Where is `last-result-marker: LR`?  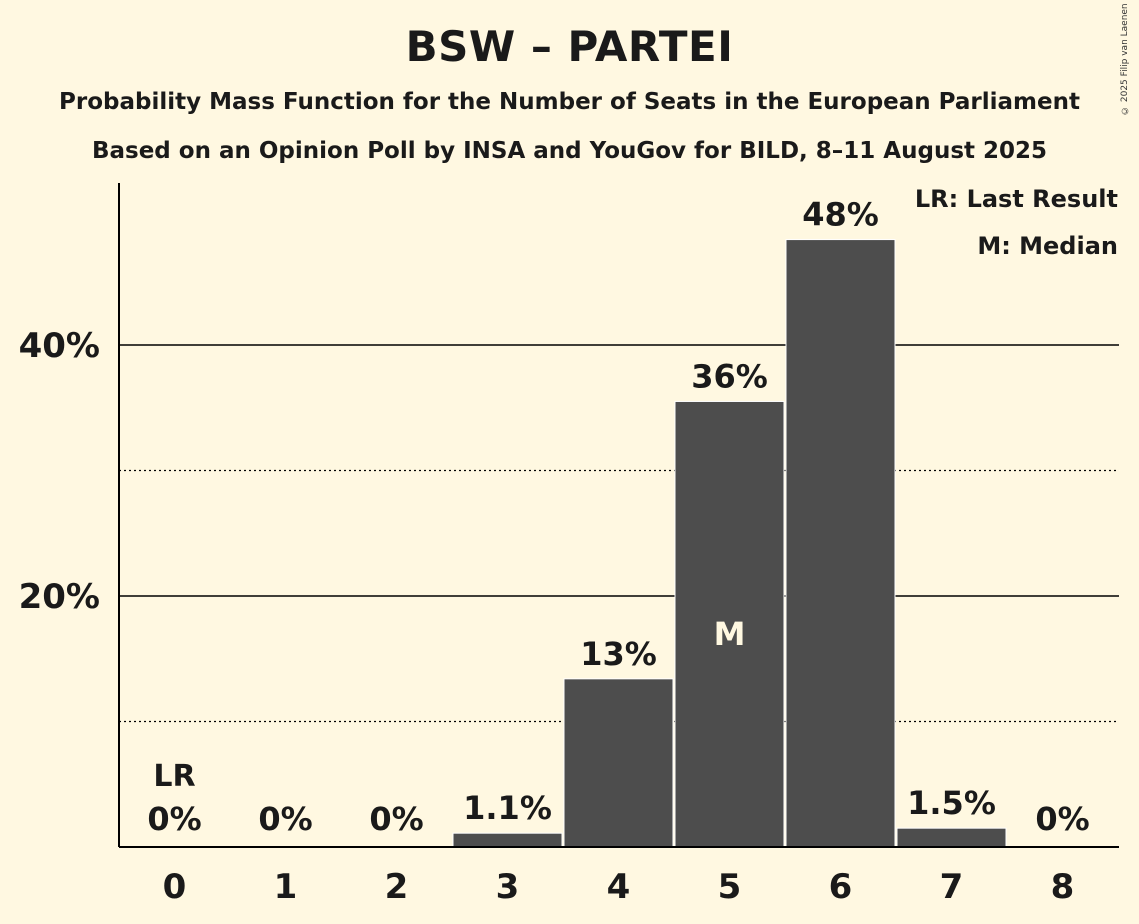
last-result-marker: LR is located at coordinates (174, 776).